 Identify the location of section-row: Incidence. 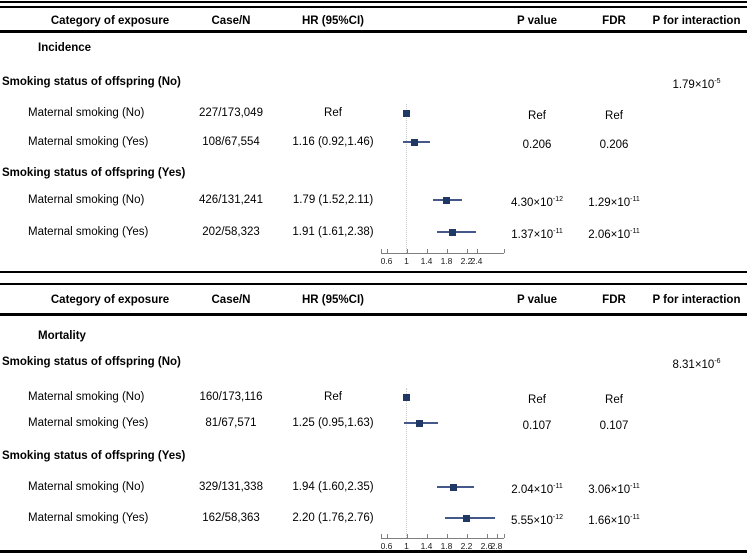
(373, 48).